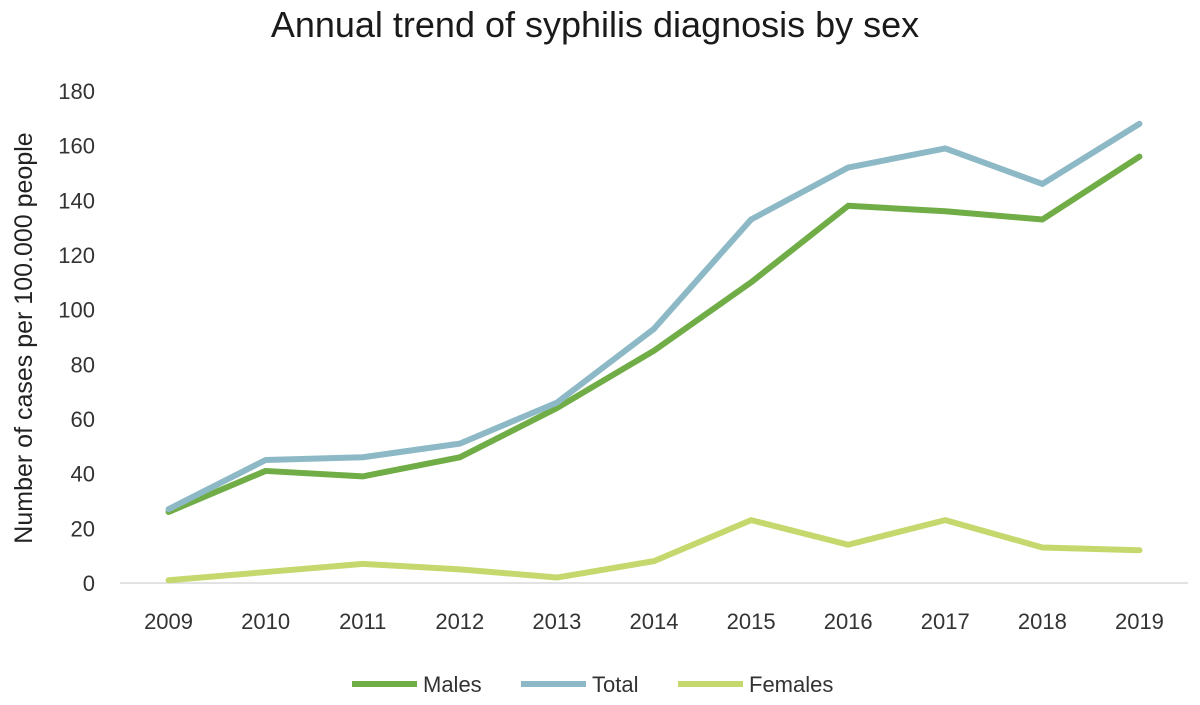 The height and width of the screenshot is (705, 1200). Describe the element at coordinates (83, 364) in the screenshot. I see `y-tick-label: 80` at that location.